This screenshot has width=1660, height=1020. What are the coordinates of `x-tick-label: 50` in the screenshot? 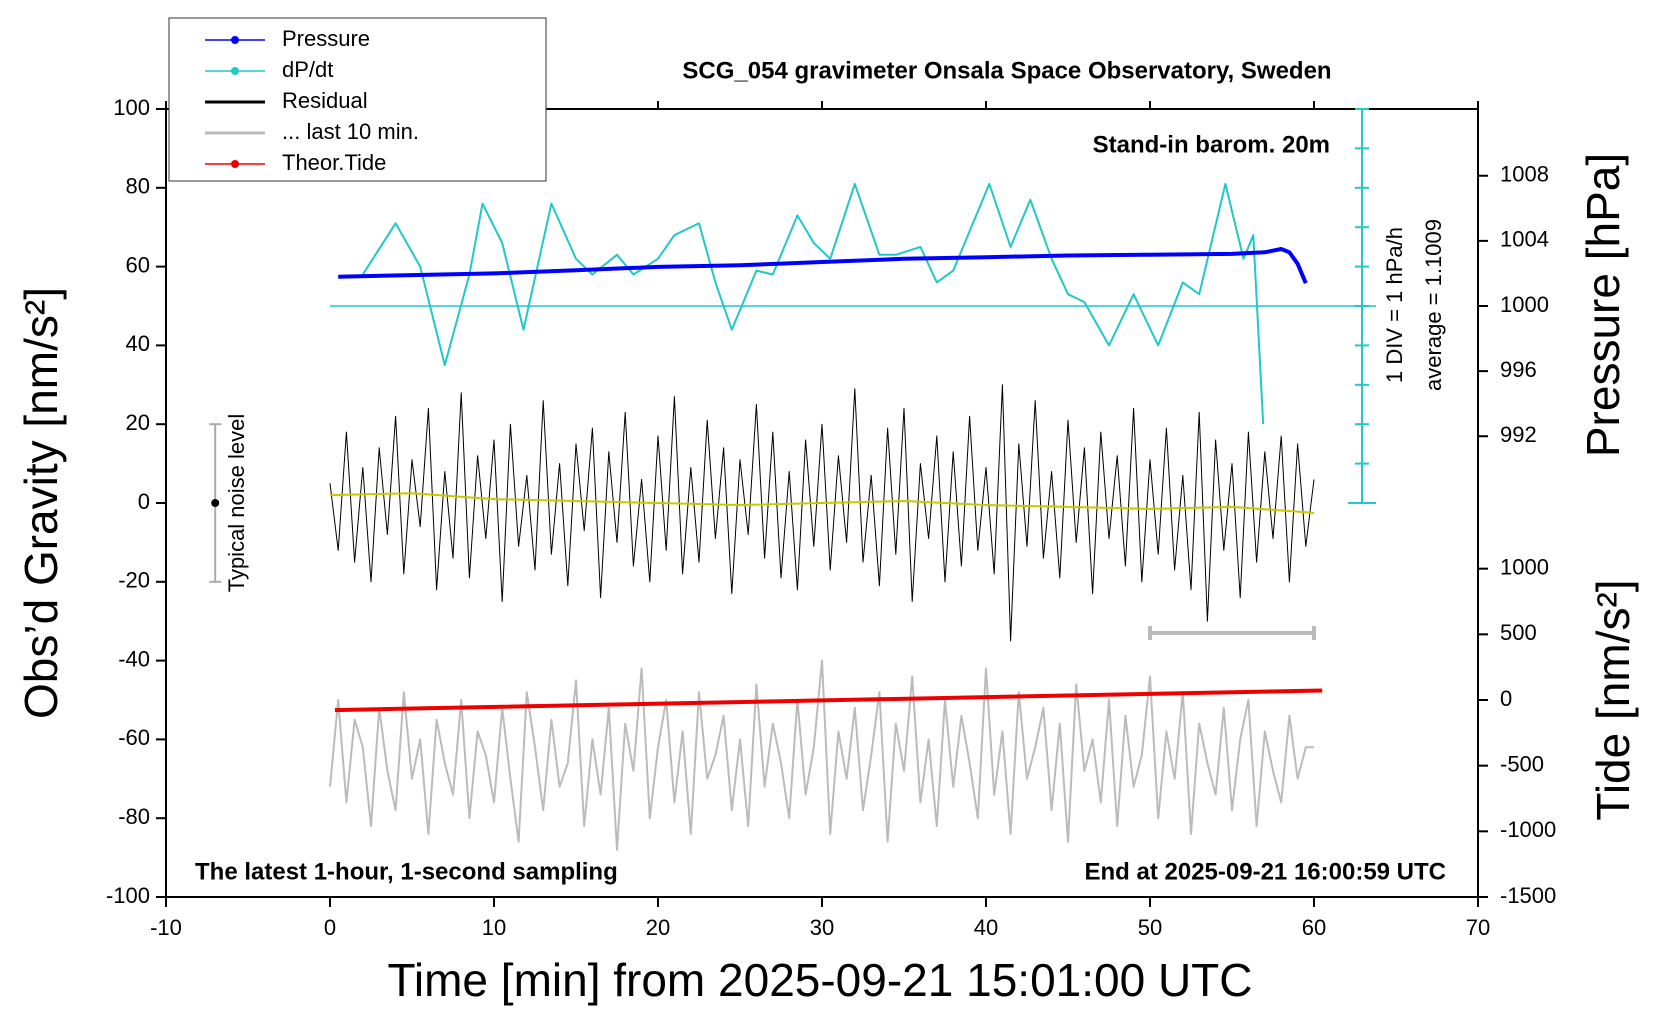 It's located at (1150, 927).